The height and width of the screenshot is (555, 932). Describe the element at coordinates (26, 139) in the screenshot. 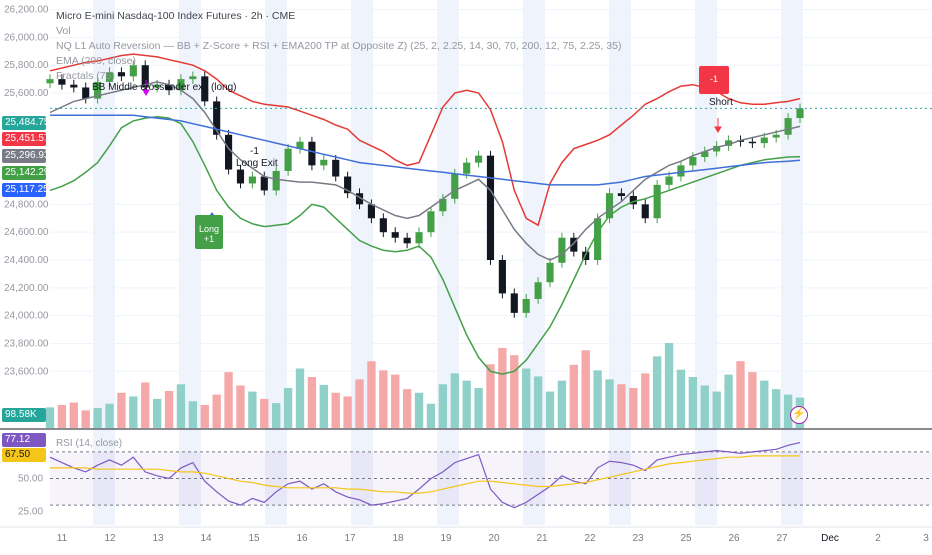

I see `price-tag-bb-upper: 25,451.57` at that location.